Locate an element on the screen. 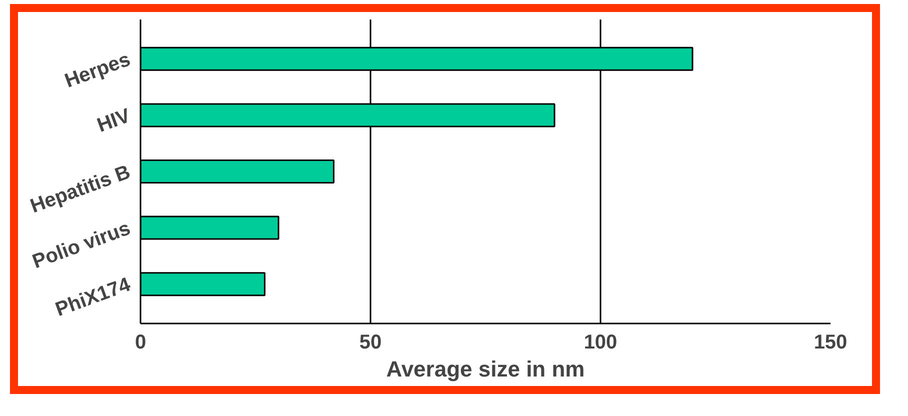 Image resolution: width=908 pixels, height=416 pixels. y-tick-label: Polio virus is located at coordinates (82, 245).